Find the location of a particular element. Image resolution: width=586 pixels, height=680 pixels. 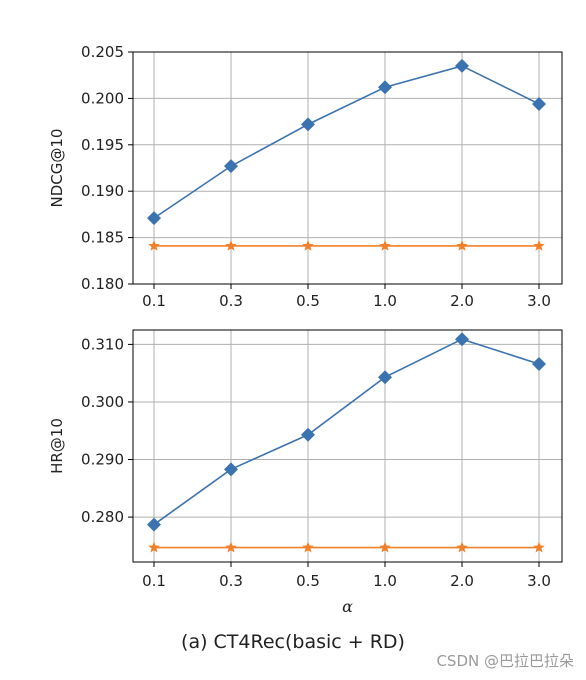

y-tick-label: 0.280 is located at coordinates (102, 517).